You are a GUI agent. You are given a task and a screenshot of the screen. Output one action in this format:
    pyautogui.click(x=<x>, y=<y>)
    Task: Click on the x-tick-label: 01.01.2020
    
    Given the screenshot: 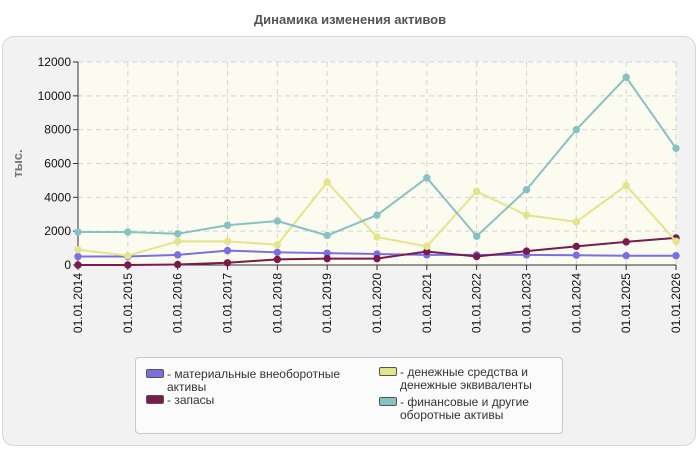 What is the action you would take?
    pyautogui.click(x=377, y=303)
    